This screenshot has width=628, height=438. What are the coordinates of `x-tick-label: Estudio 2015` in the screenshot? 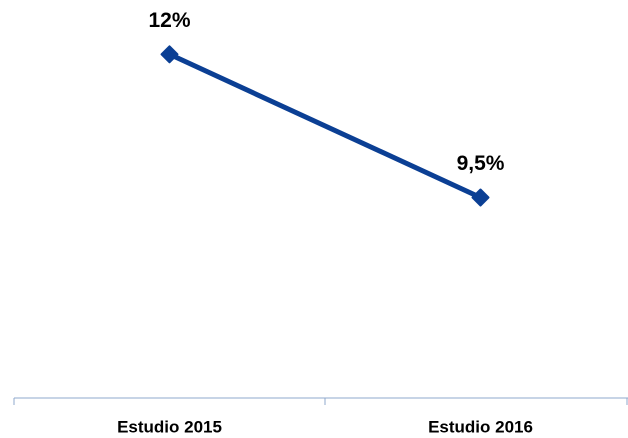 It's located at (169, 426).